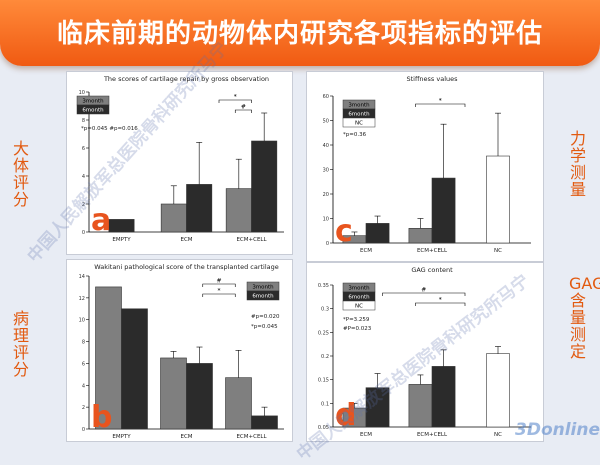 The width and height of the screenshot is (600, 465). Describe the element at coordinates (82, 277) in the screenshot. I see `y-tick-label: 14` at that location.